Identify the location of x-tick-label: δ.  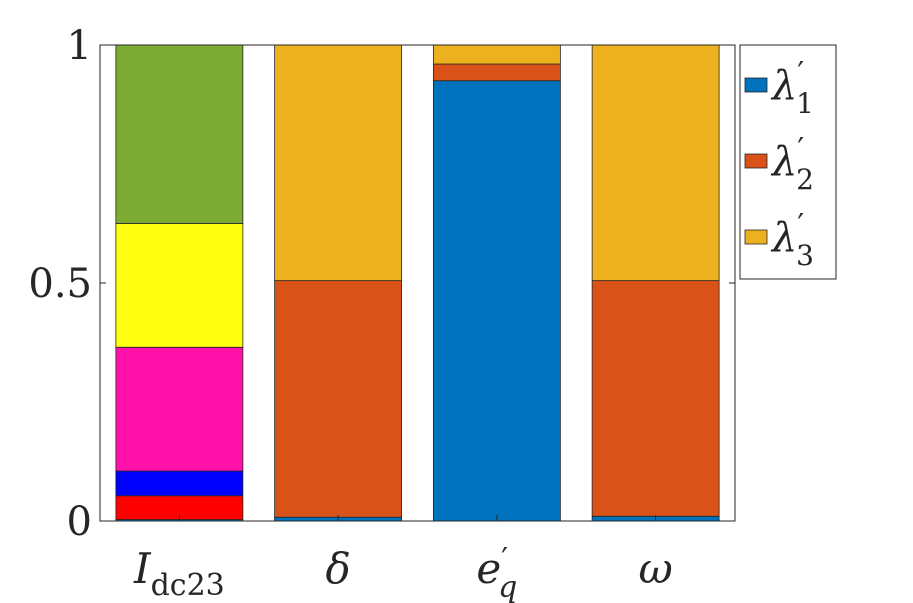
(337, 568).